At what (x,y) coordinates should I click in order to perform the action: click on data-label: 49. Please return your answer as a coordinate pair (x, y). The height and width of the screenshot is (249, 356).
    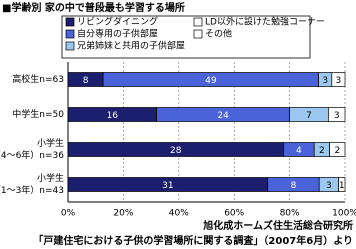
    Looking at the image, I should click on (211, 81).